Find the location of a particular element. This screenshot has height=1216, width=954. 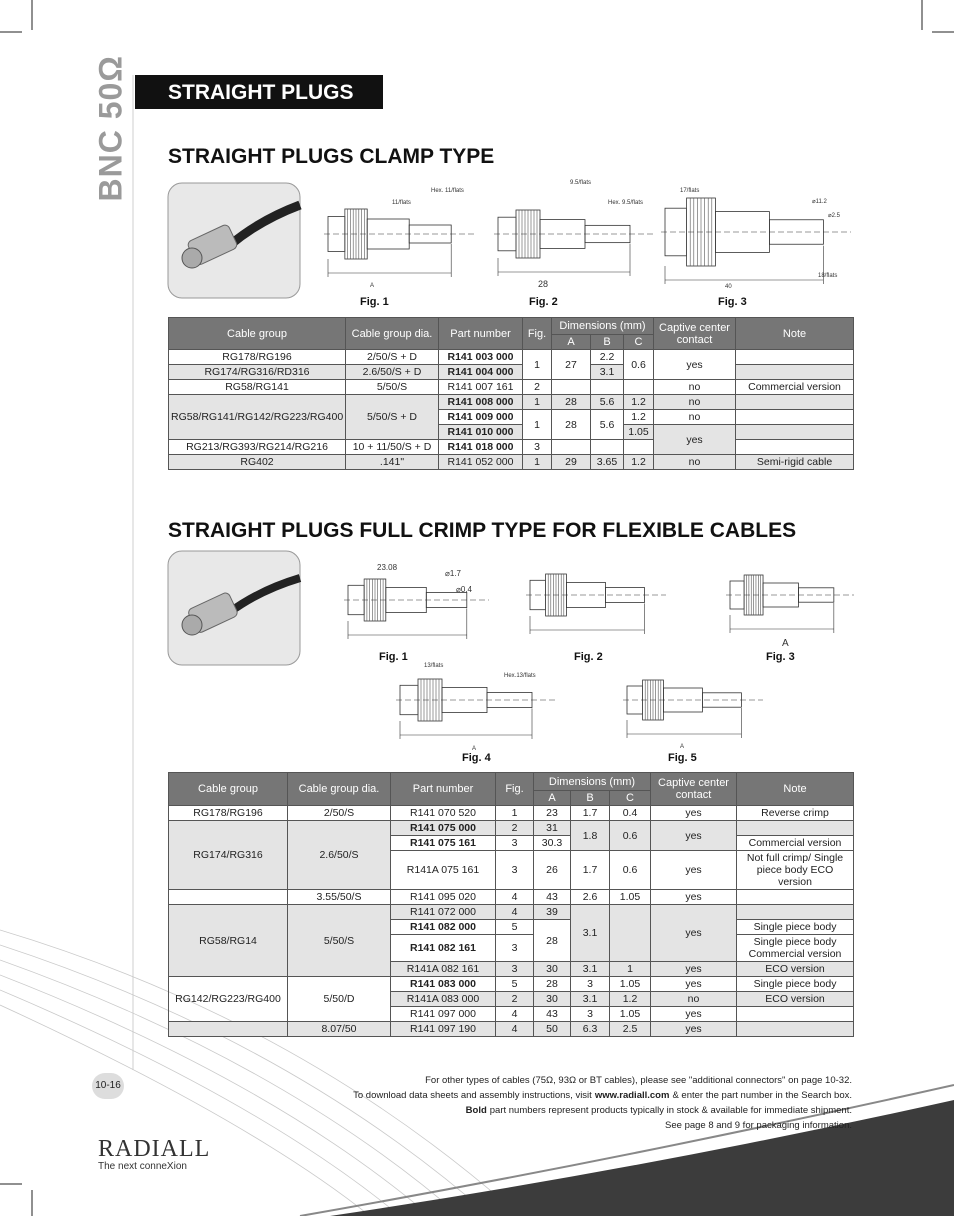

bold-word: Bold is located at coordinates (476, 1110).